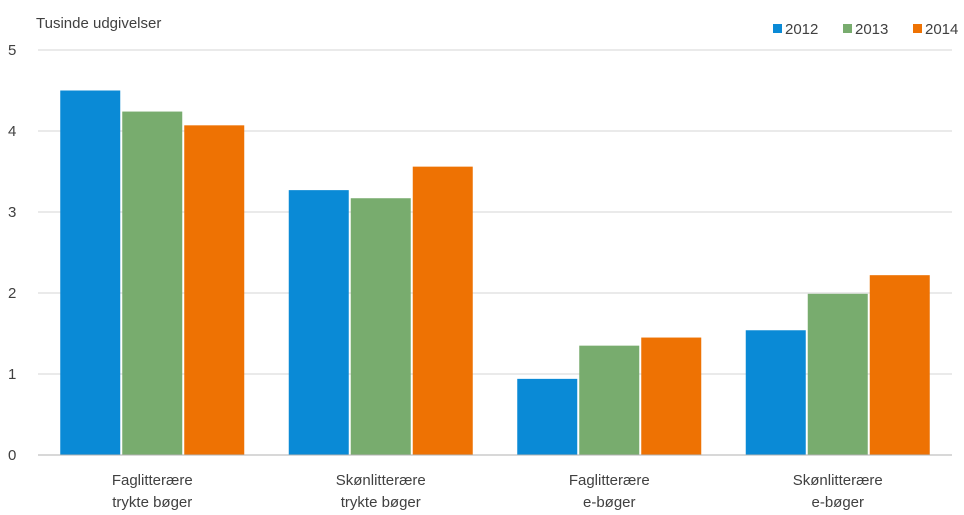  Describe the element at coordinates (98, 23) in the screenshot. I see `y-axis-label: Tusinde udgivelser` at that location.